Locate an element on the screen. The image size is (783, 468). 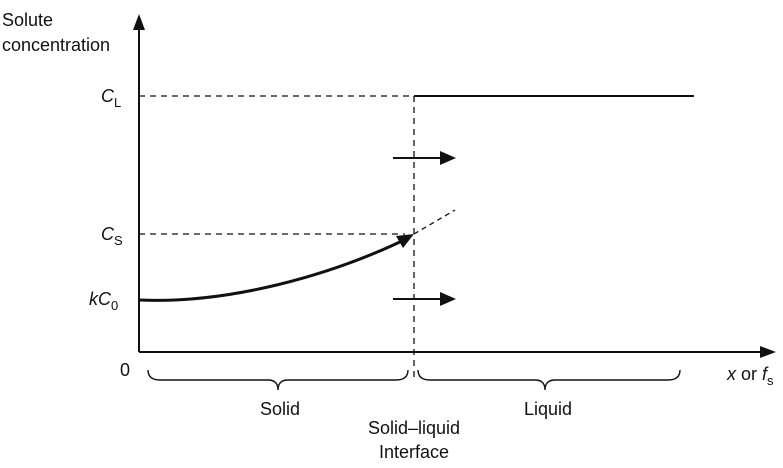
interface-label-line2: Interface is located at coordinates (414, 452).